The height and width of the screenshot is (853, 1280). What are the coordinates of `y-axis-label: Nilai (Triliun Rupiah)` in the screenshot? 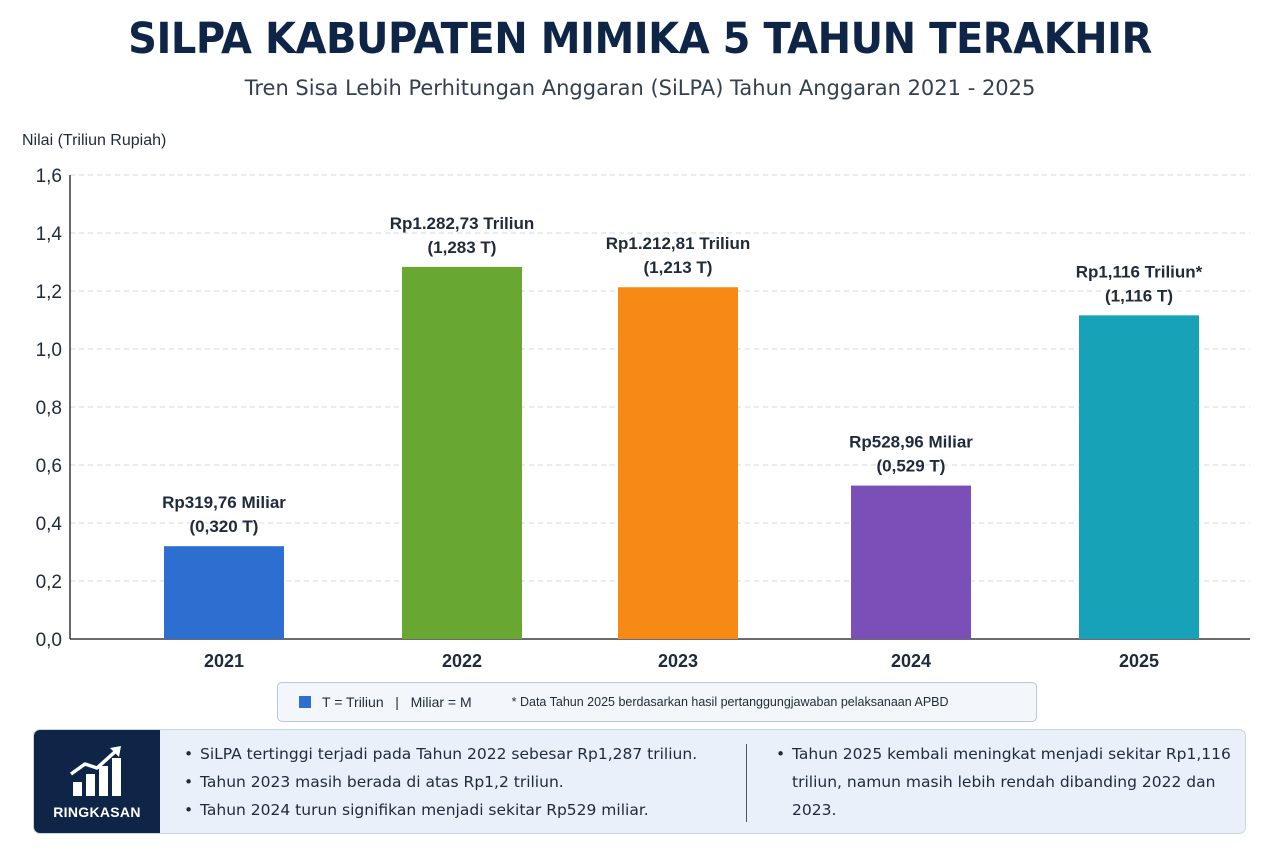 It's located at (94, 140).